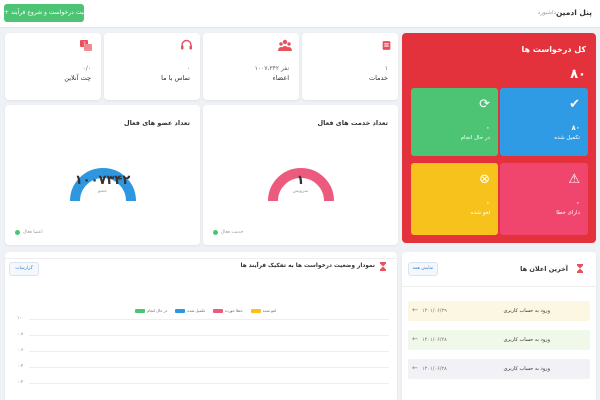 The height and width of the screenshot is (400, 600). I want to click on cancelled-tile: ⊗ ۰ لغو شده, so click(454, 199).